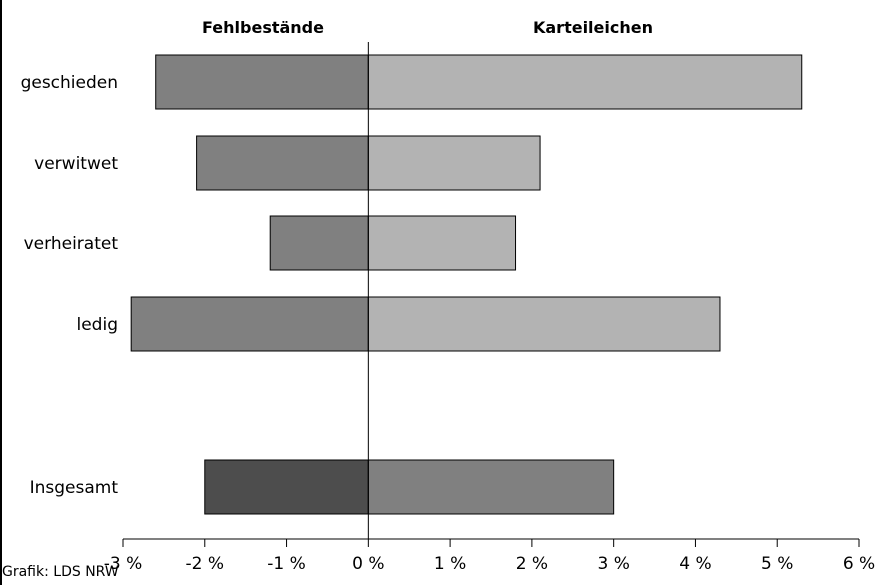 The height and width of the screenshot is (585, 879). I want to click on source-caption: Grafik: LDS NRW, so click(60, 572).